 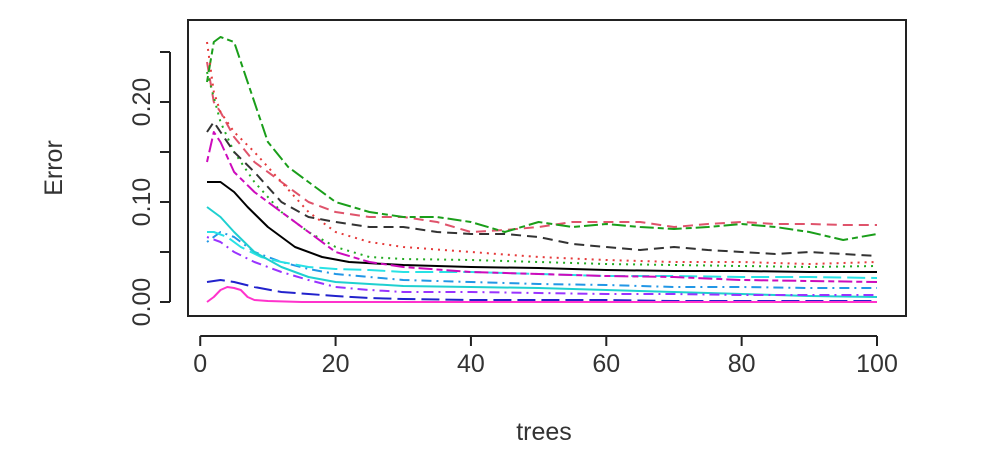 What do you see at coordinates (545, 356) in the screenshot?
I see `x-axis: 0 20 40 60 80 100` at bounding box center [545, 356].